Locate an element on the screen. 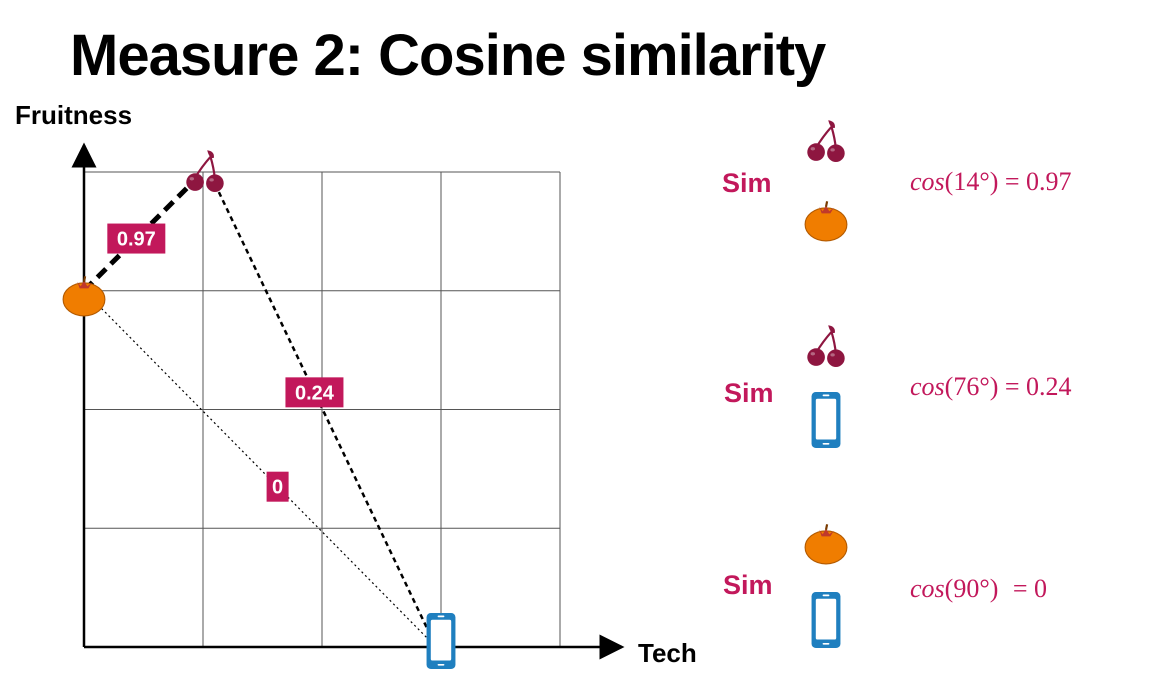  formula-angle: (76°) is located at coordinates (971, 386).